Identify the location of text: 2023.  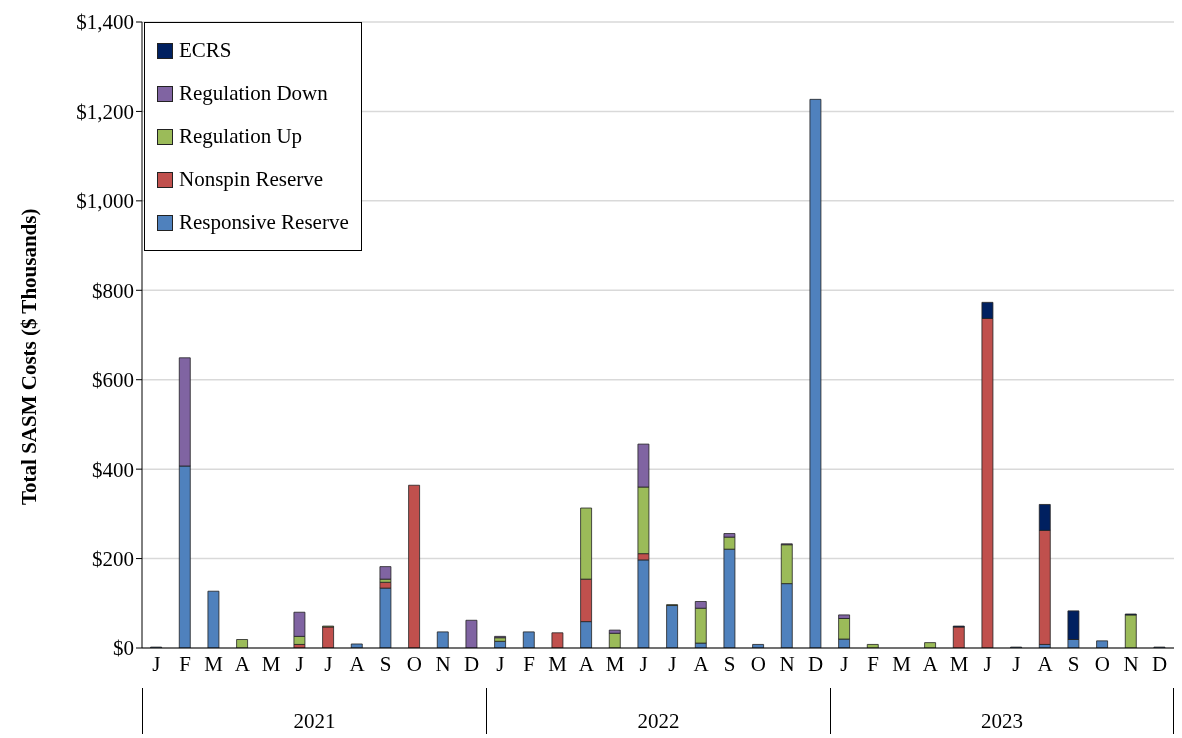
(1002, 721).